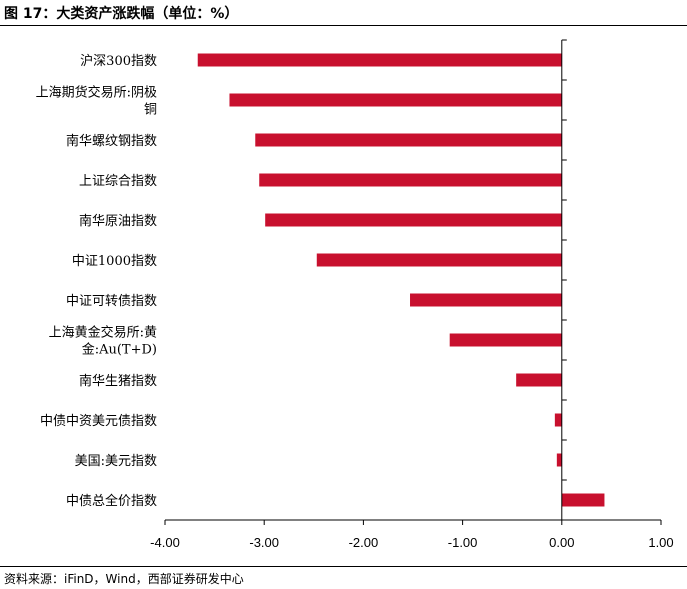 The height and width of the screenshot is (589, 687). I want to click on category-label-9: 中债中资美元债指数, so click(98, 421).